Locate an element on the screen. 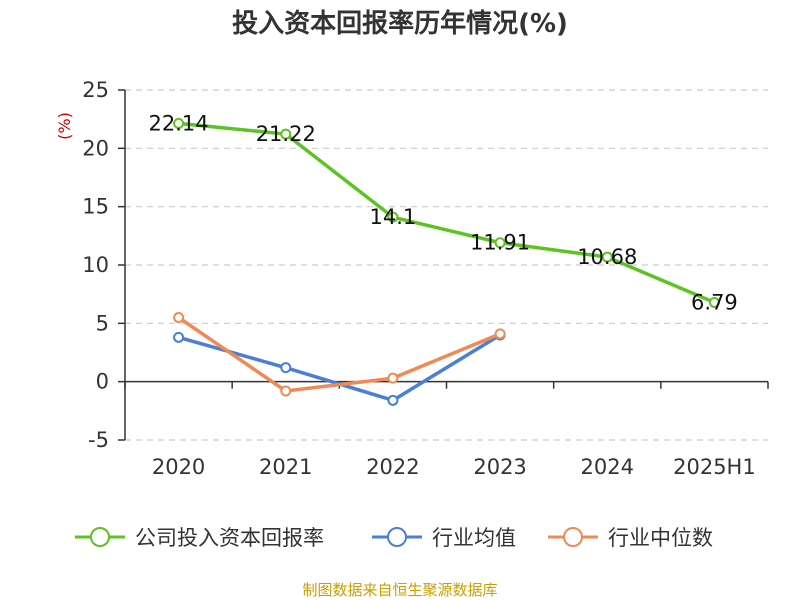 The height and width of the screenshot is (600, 800). y-tick-label: 25 is located at coordinates (95, 90).